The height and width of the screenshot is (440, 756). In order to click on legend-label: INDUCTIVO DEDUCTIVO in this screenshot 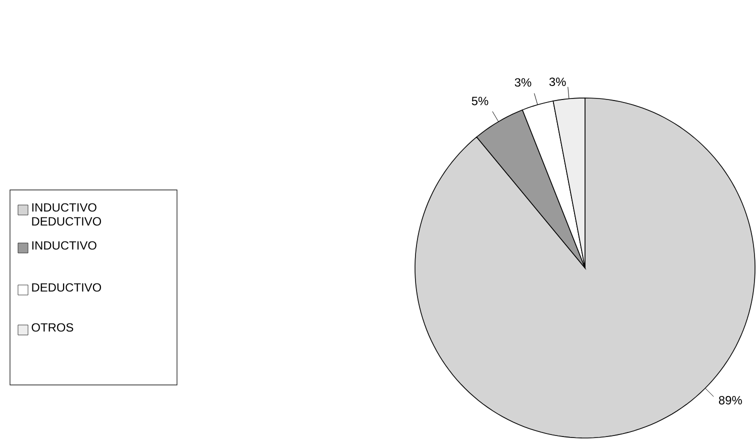, I will do `click(67, 214)`.